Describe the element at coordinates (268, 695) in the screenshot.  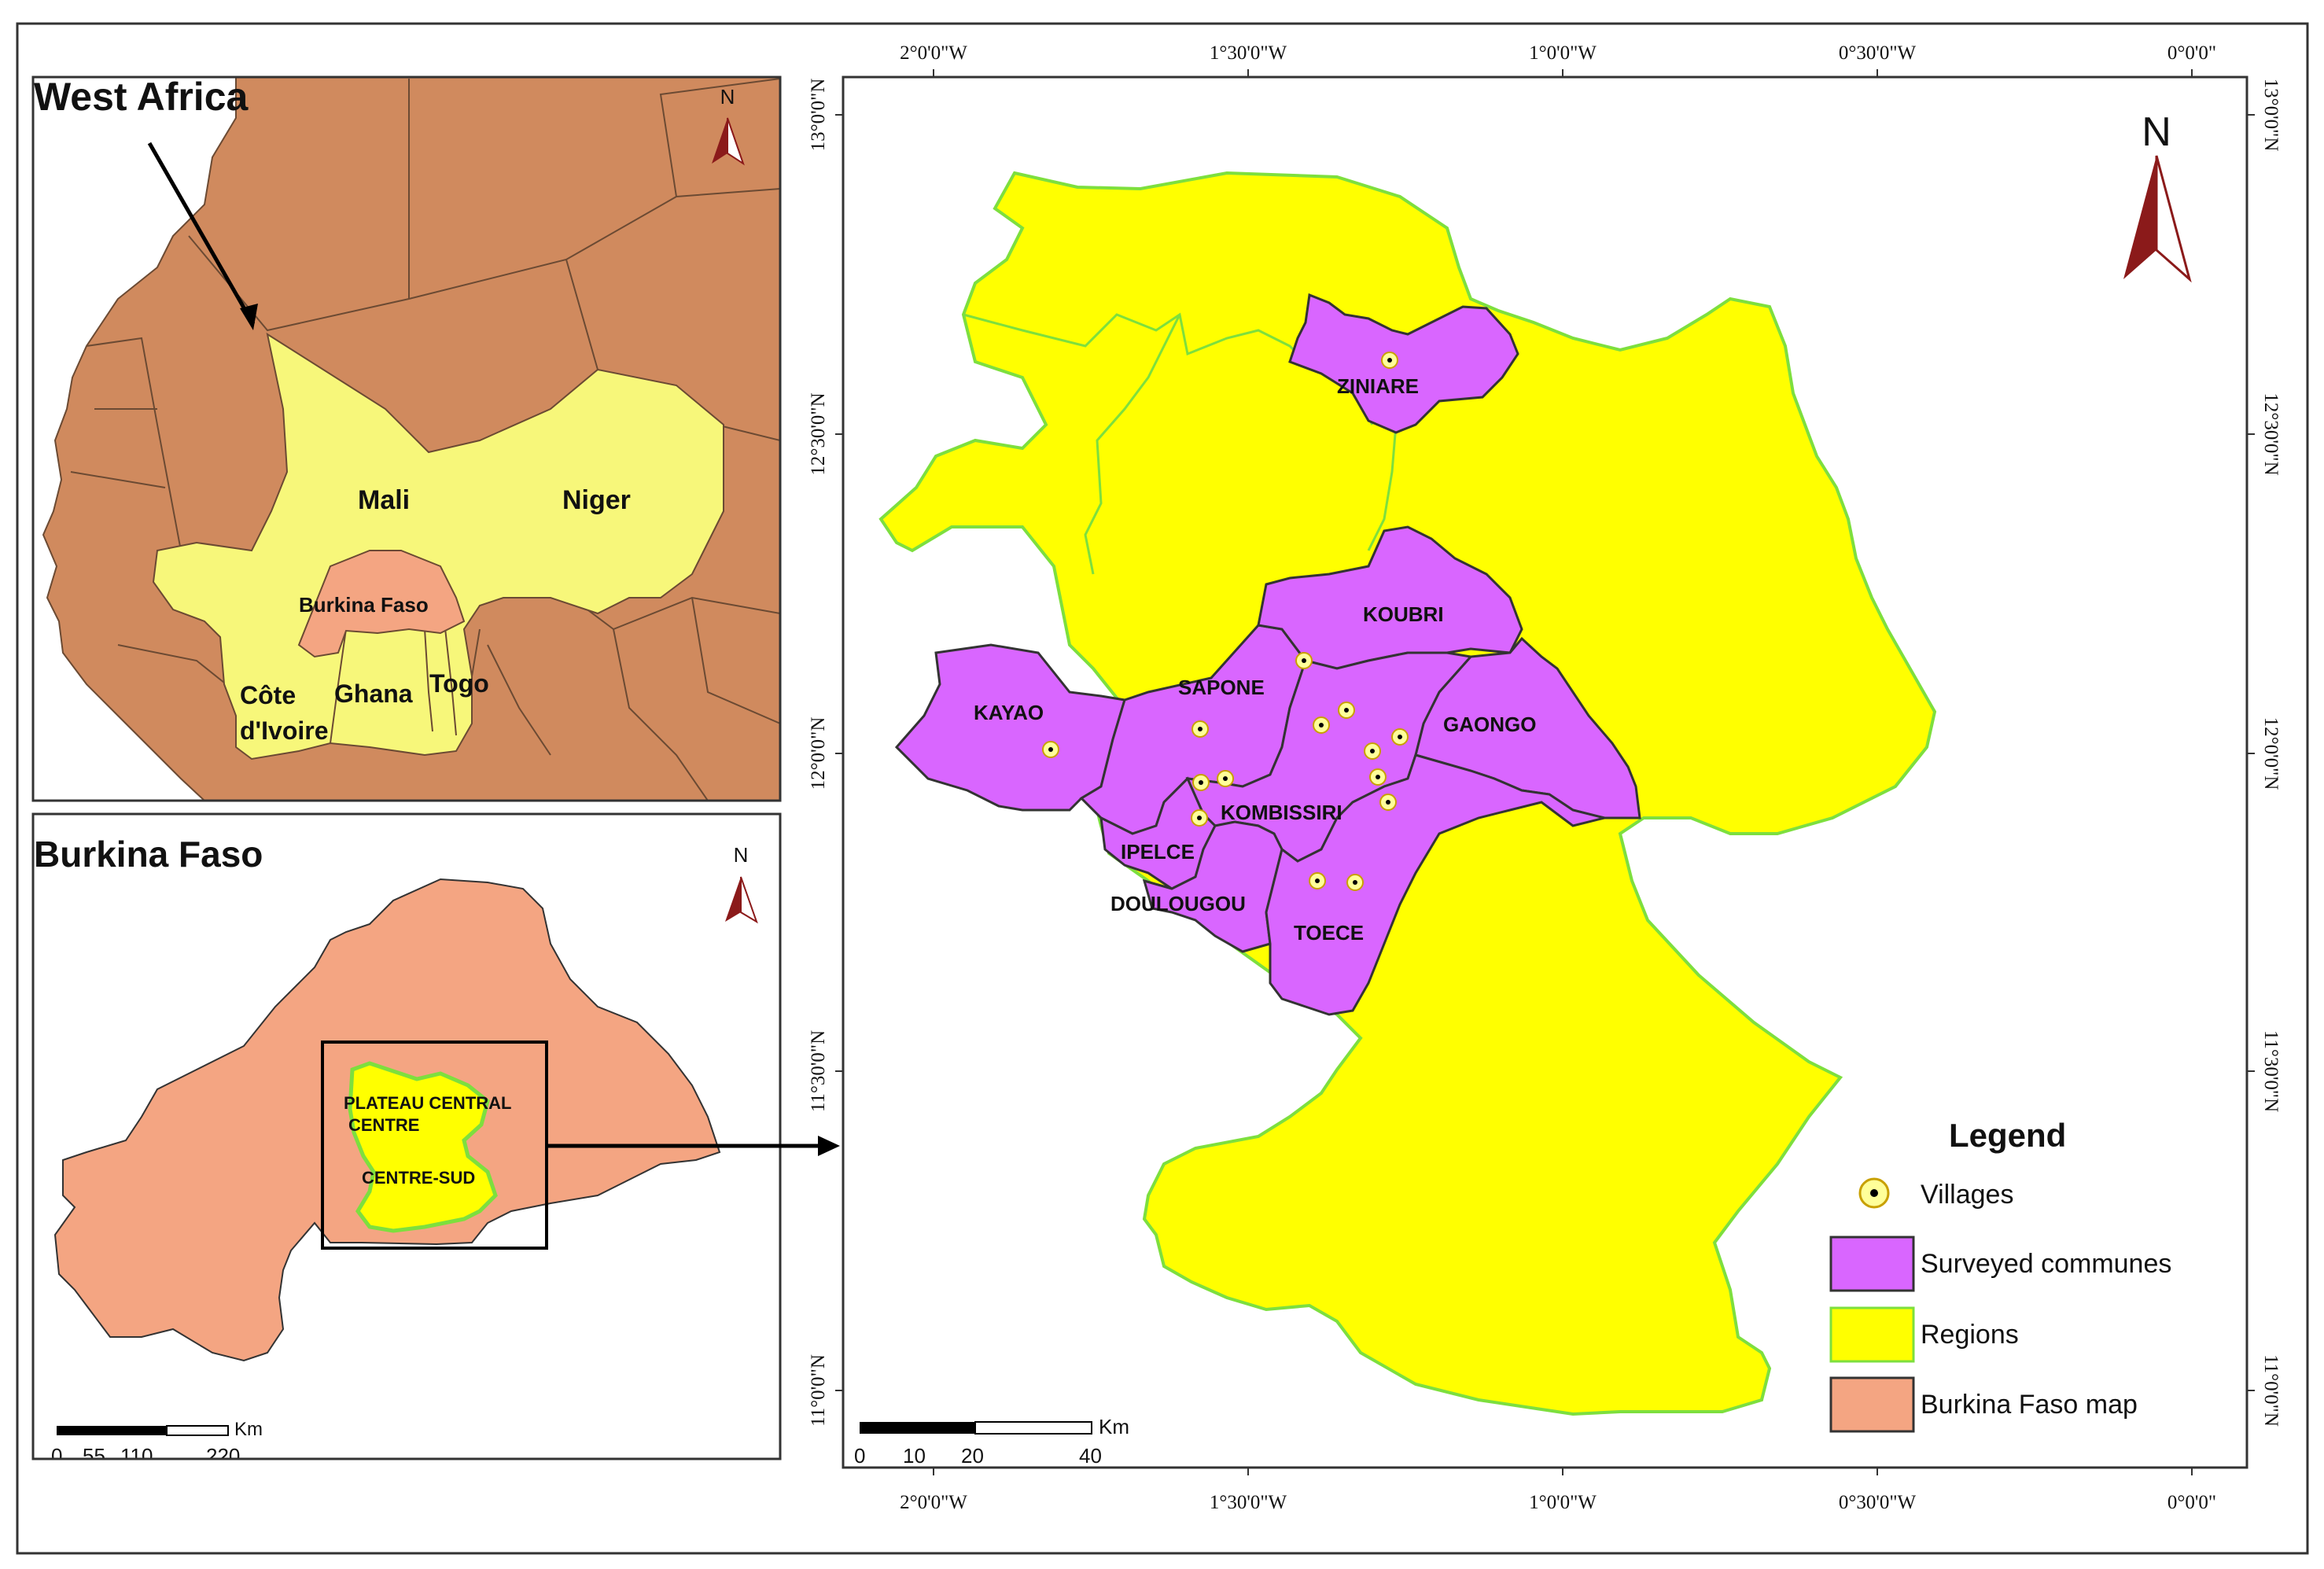
I see `label-cote: Côte` at that location.